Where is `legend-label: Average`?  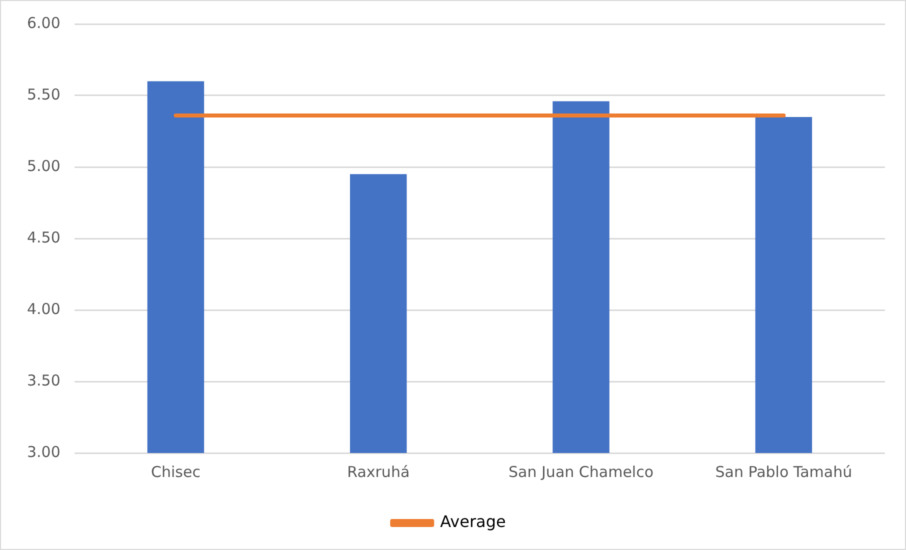
legend-label: Average is located at coordinates (473, 522).